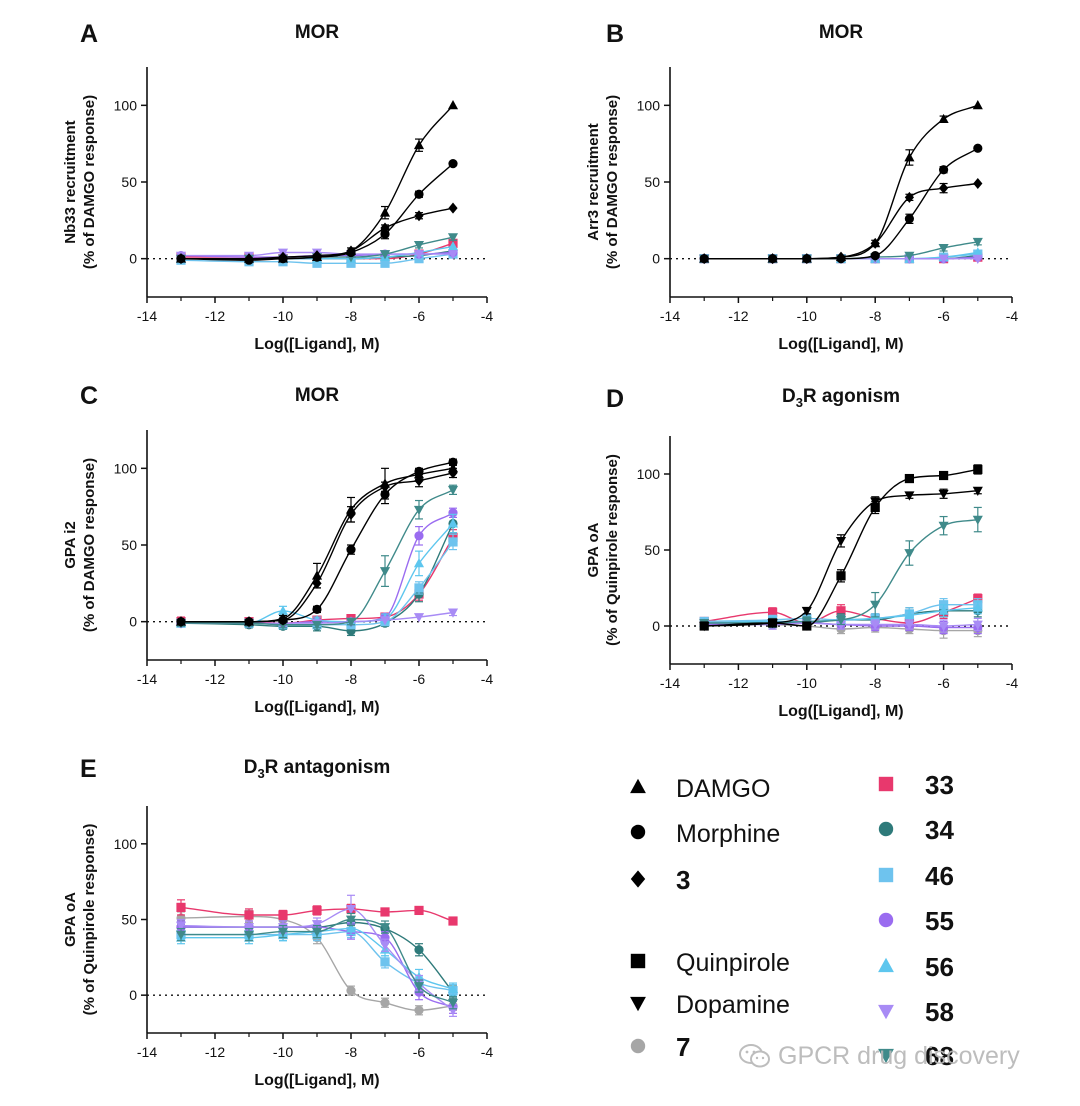 Image resolution: width=1080 pixels, height=1106 pixels. What do you see at coordinates (916, 1056) in the screenshot?
I see `legend-item: 68` at bounding box center [916, 1056].